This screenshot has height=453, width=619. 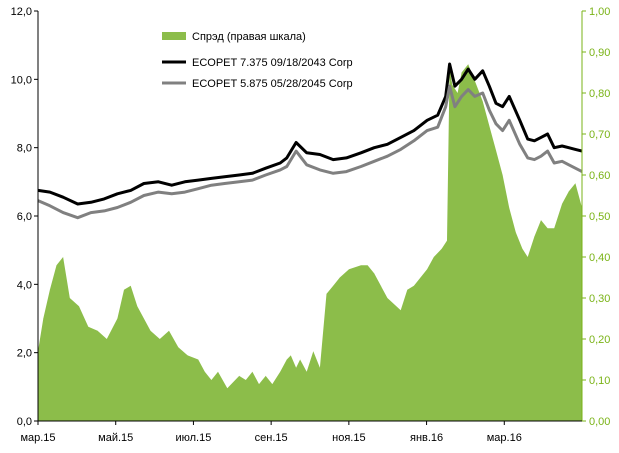 What do you see at coordinates (599, 422) in the screenshot?
I see `right-tick-label: 0,00` at bounding box center [599, 422].